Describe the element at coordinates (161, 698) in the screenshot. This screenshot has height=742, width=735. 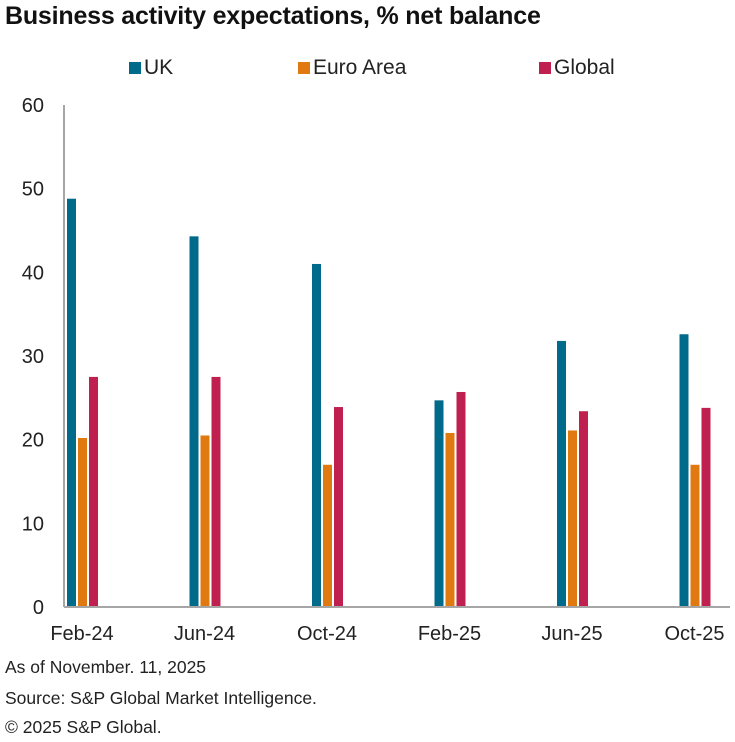
I see `footer-source: Source: S&P Global Market Intelligence.` at that location.